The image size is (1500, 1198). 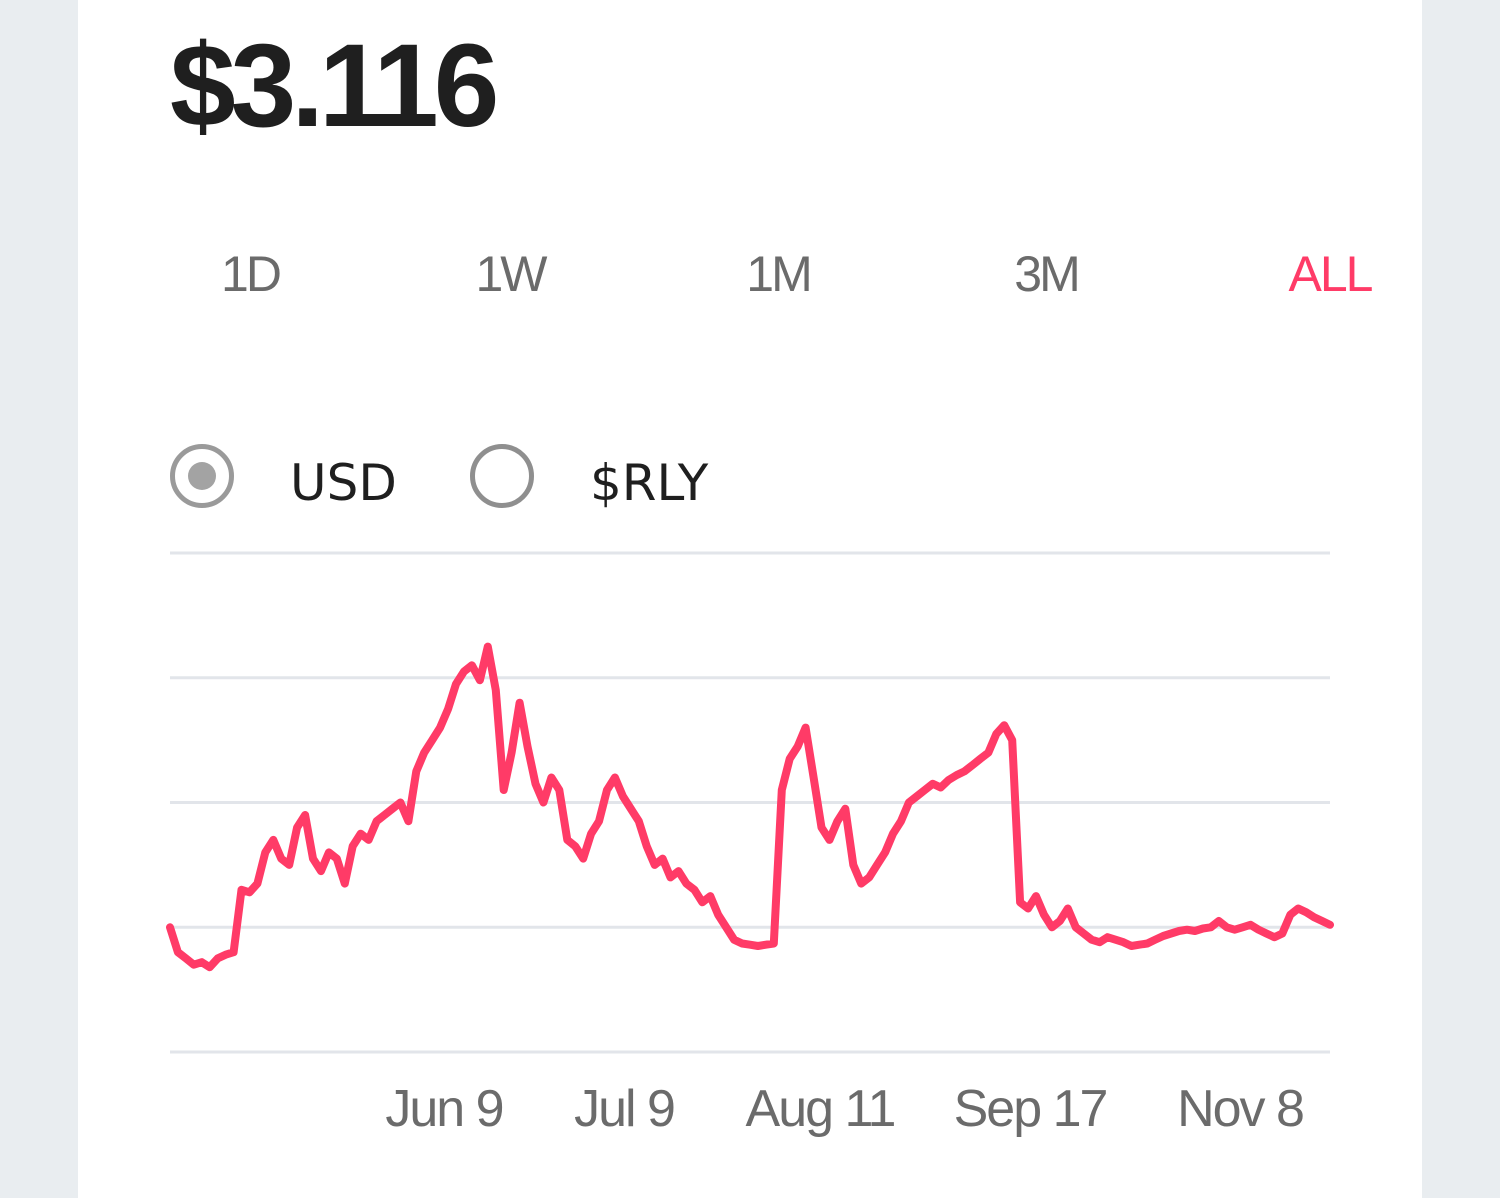 I want to click on x-tick-label: Aug 11, so click(x=820, y=1109).